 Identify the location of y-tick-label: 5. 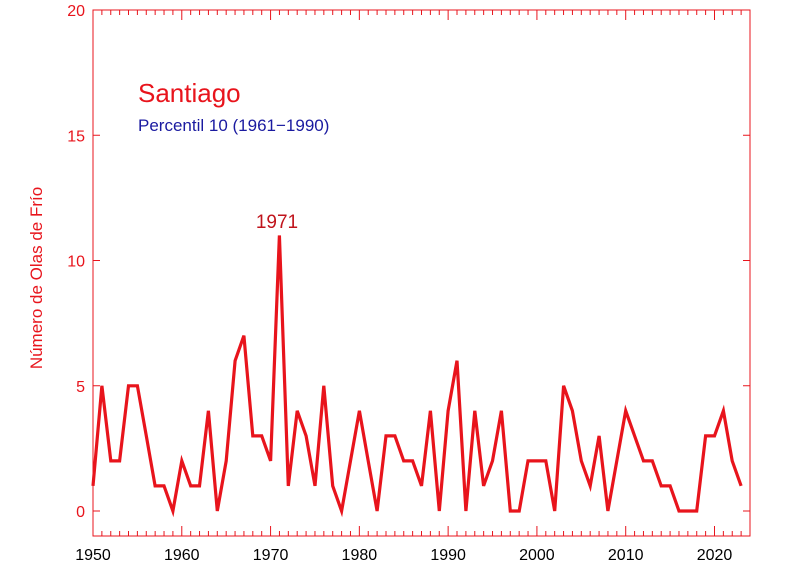
(80, 387).